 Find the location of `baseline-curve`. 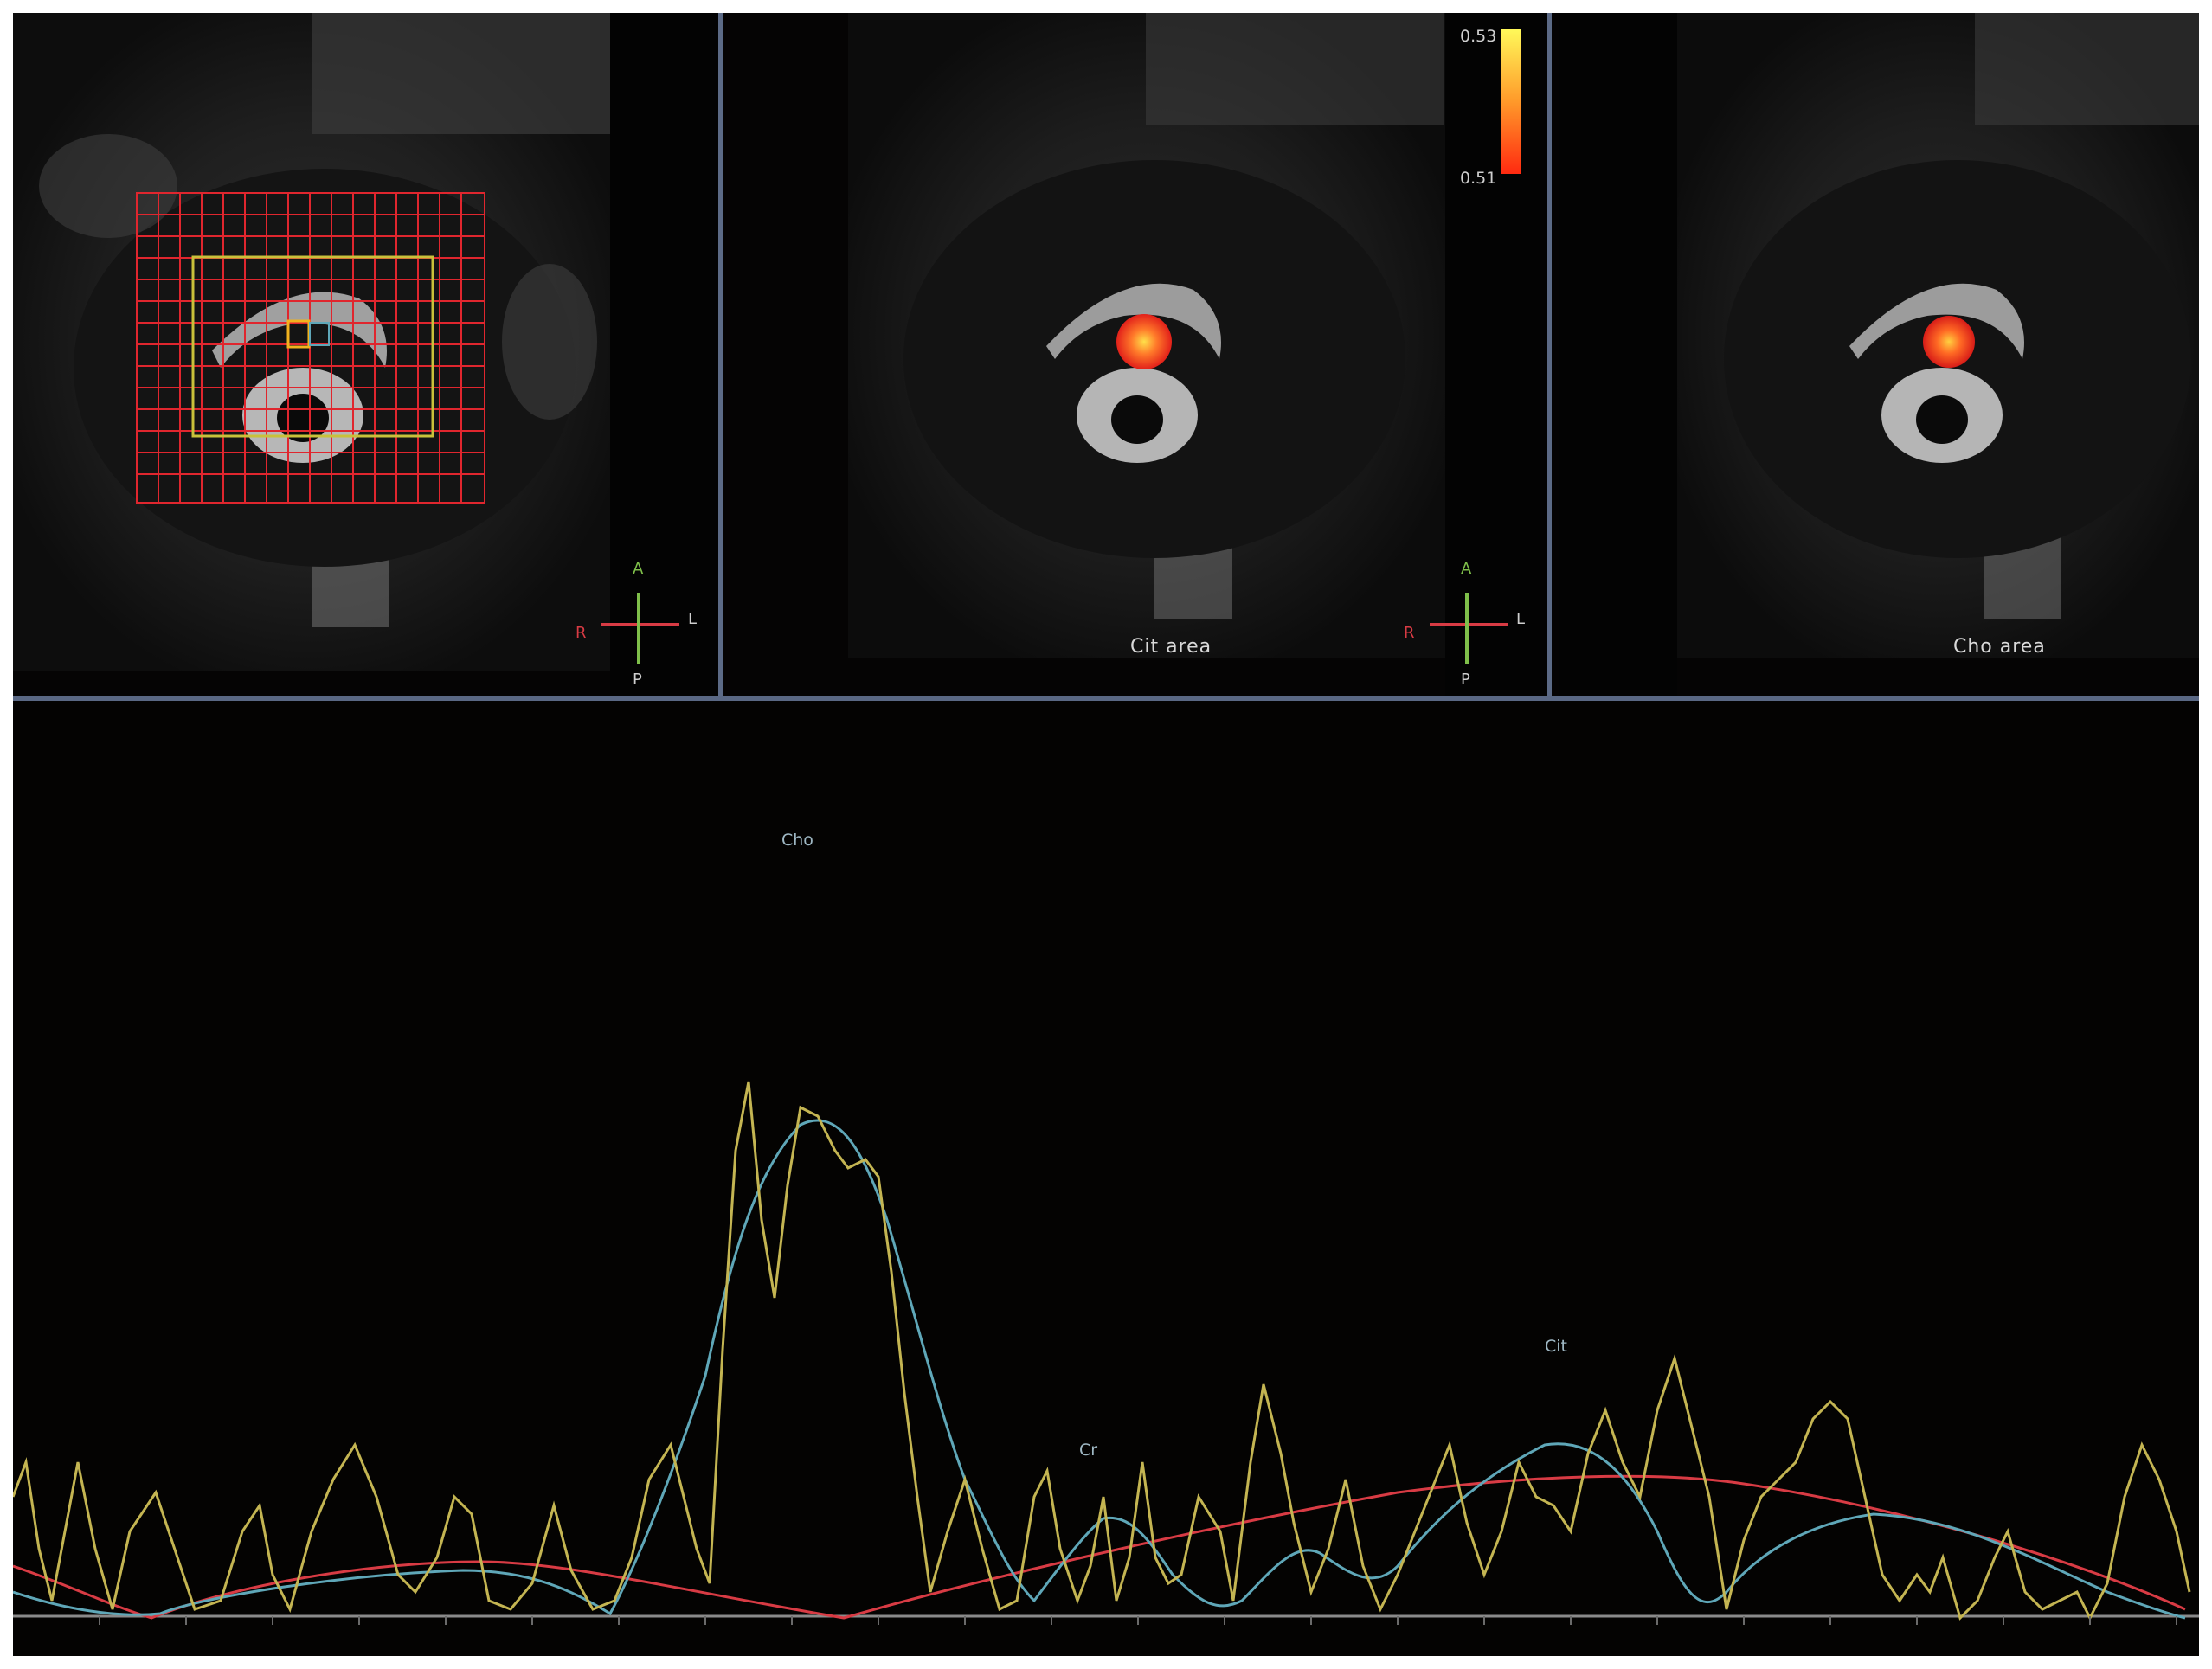

baseline-curve is located at coordinates (1099, 1547).